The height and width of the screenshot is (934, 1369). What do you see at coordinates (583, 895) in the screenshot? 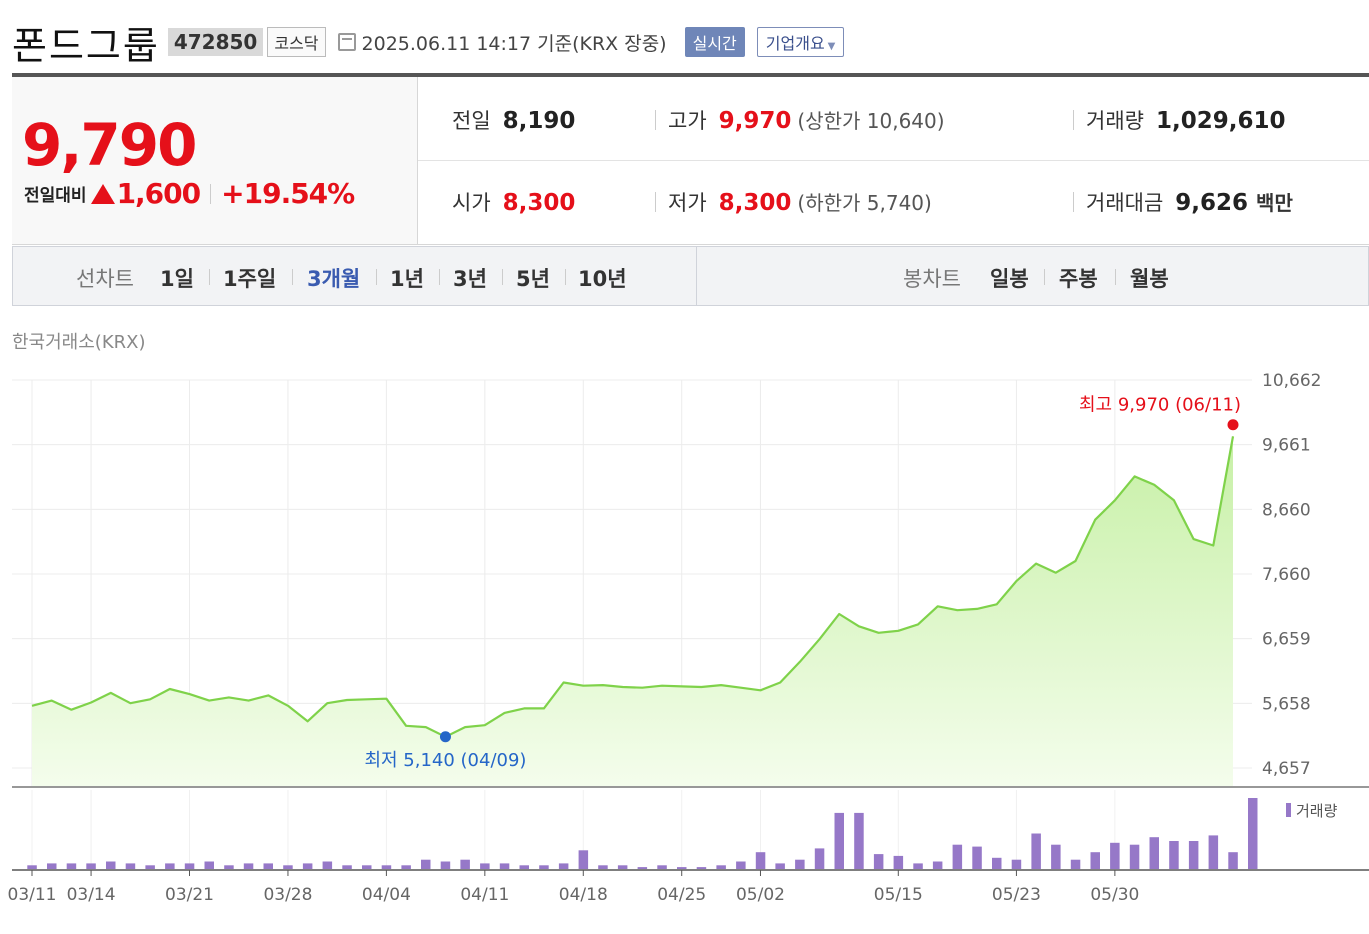
I see `x-tick-label: 04/18` at bounding box center [583, 895].